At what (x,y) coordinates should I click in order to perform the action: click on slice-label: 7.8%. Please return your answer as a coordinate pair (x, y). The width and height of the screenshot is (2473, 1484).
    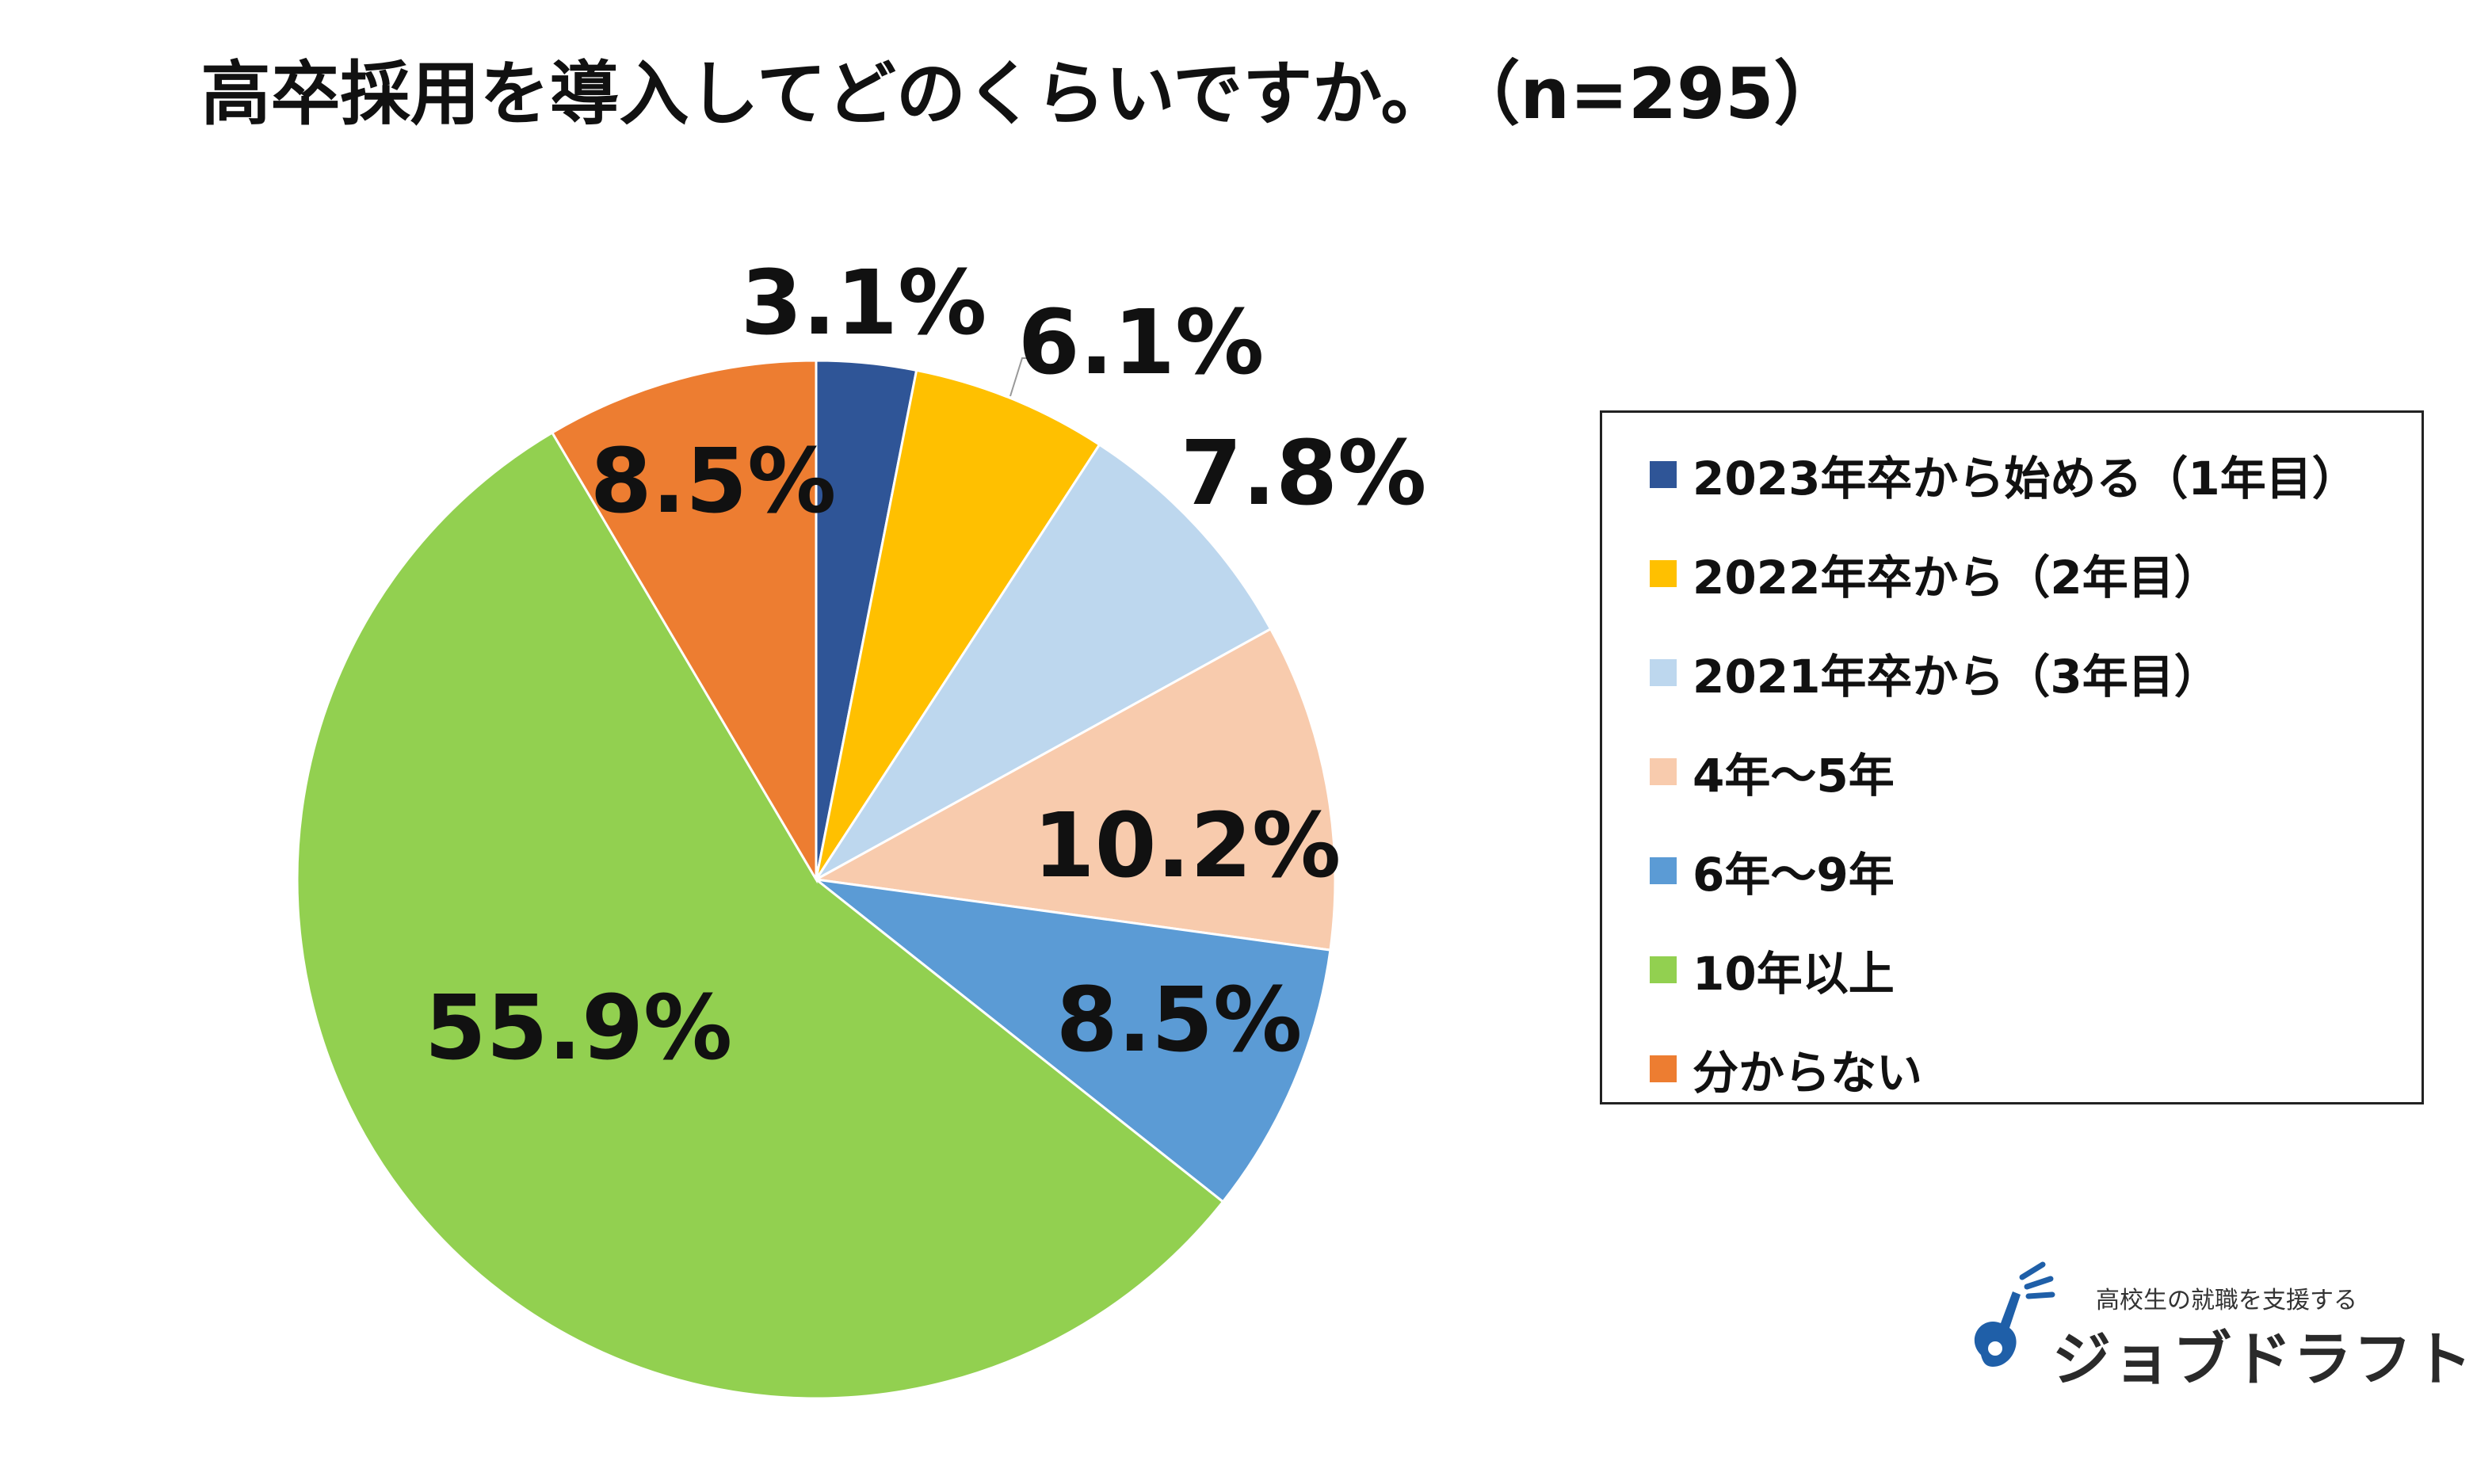
    Looking at the image, I should click on (1304, 473).